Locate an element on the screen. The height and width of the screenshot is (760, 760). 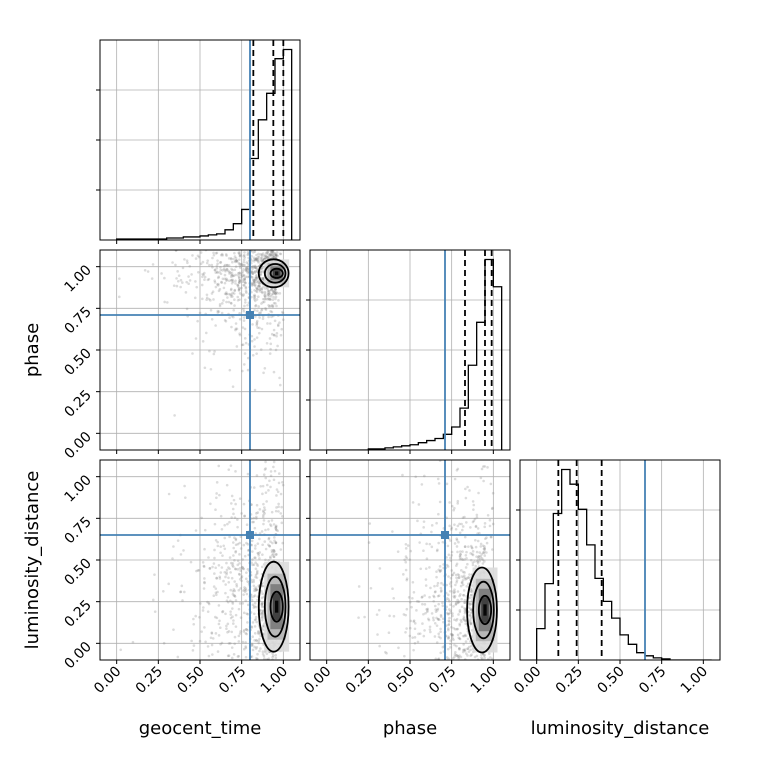
scatter-points is located at coordinates (202, 560).